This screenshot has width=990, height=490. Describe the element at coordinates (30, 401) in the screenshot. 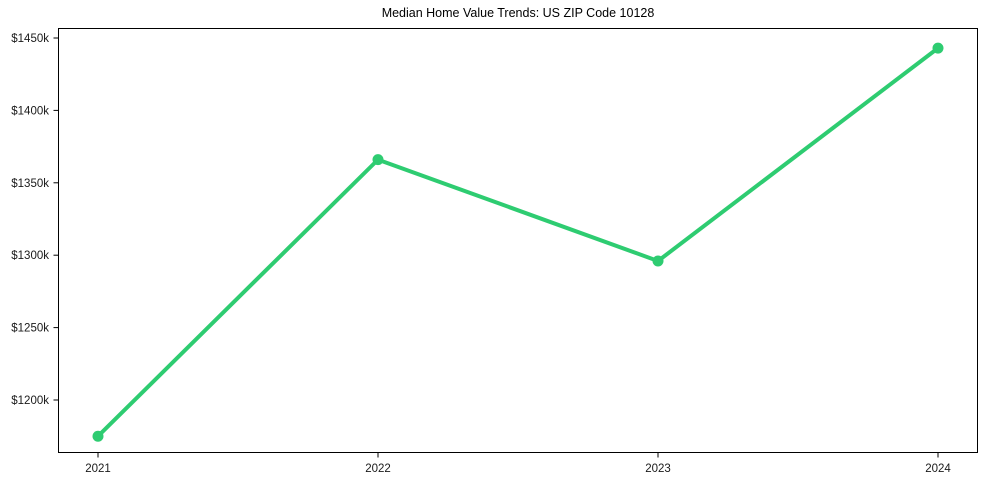

I see `y-tick-label: $1200k` at that location.